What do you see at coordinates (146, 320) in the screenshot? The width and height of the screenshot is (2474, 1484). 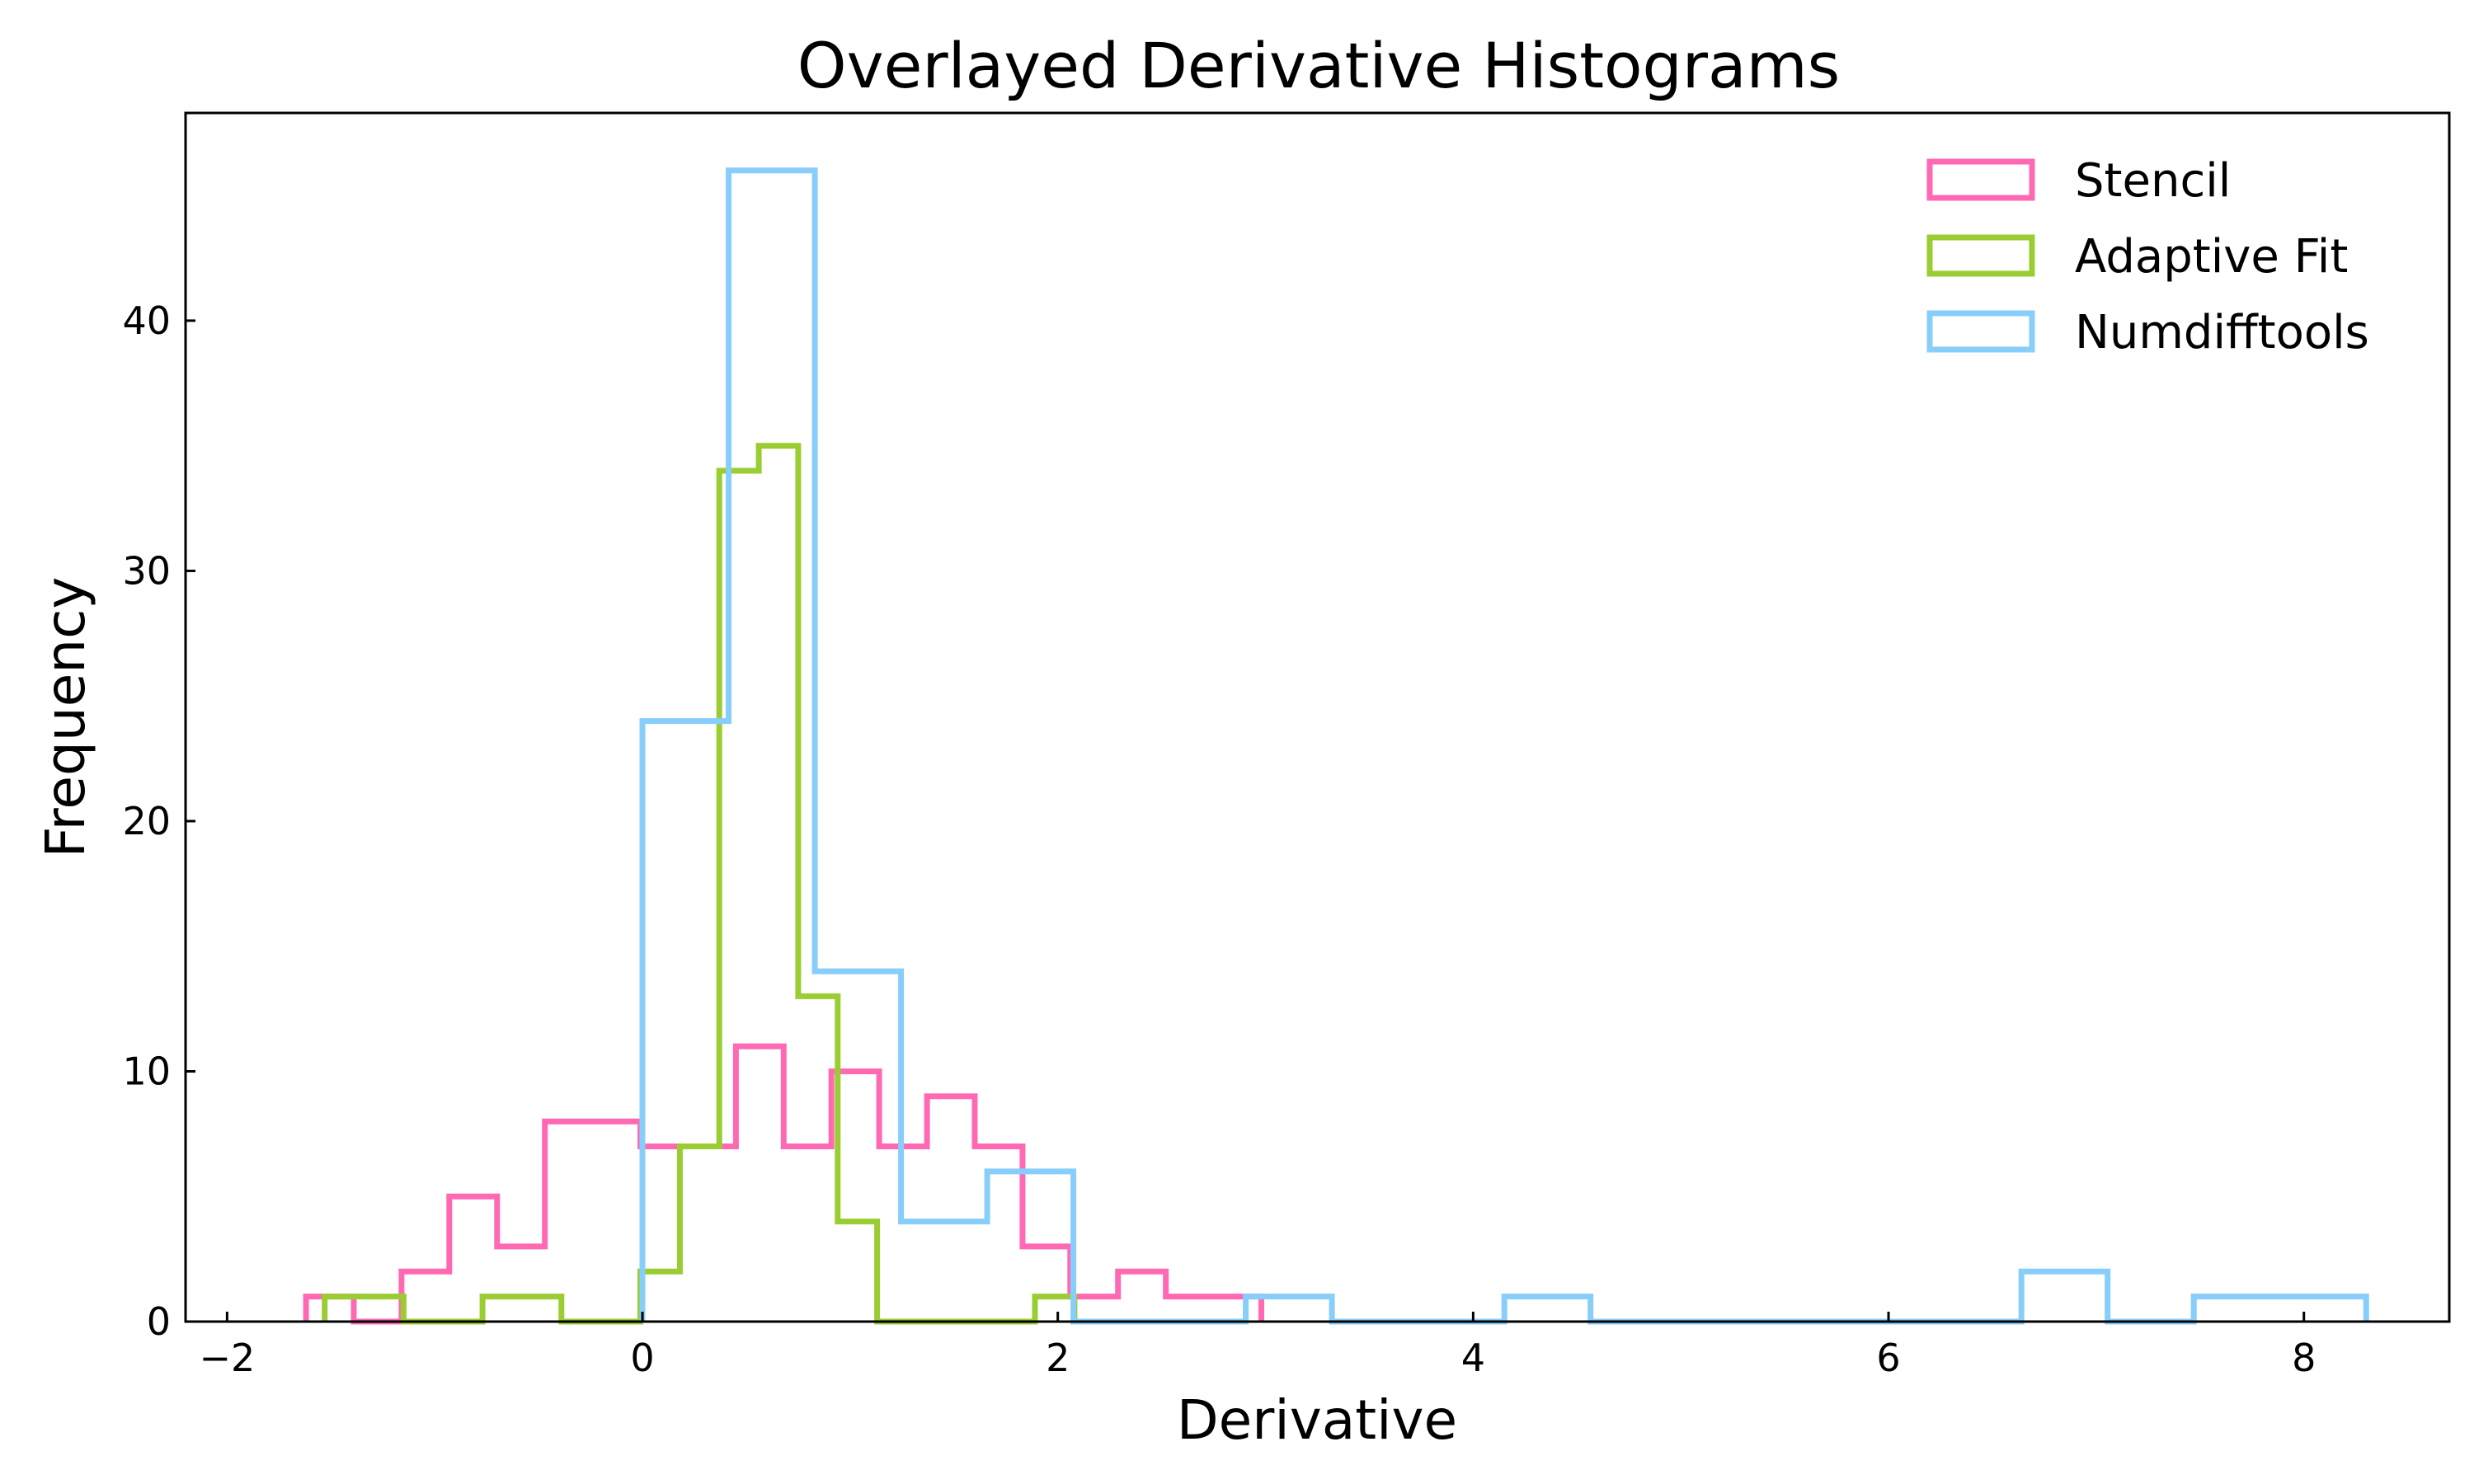 I see `y-tick-label: 40` at bounding box center [146, 320].